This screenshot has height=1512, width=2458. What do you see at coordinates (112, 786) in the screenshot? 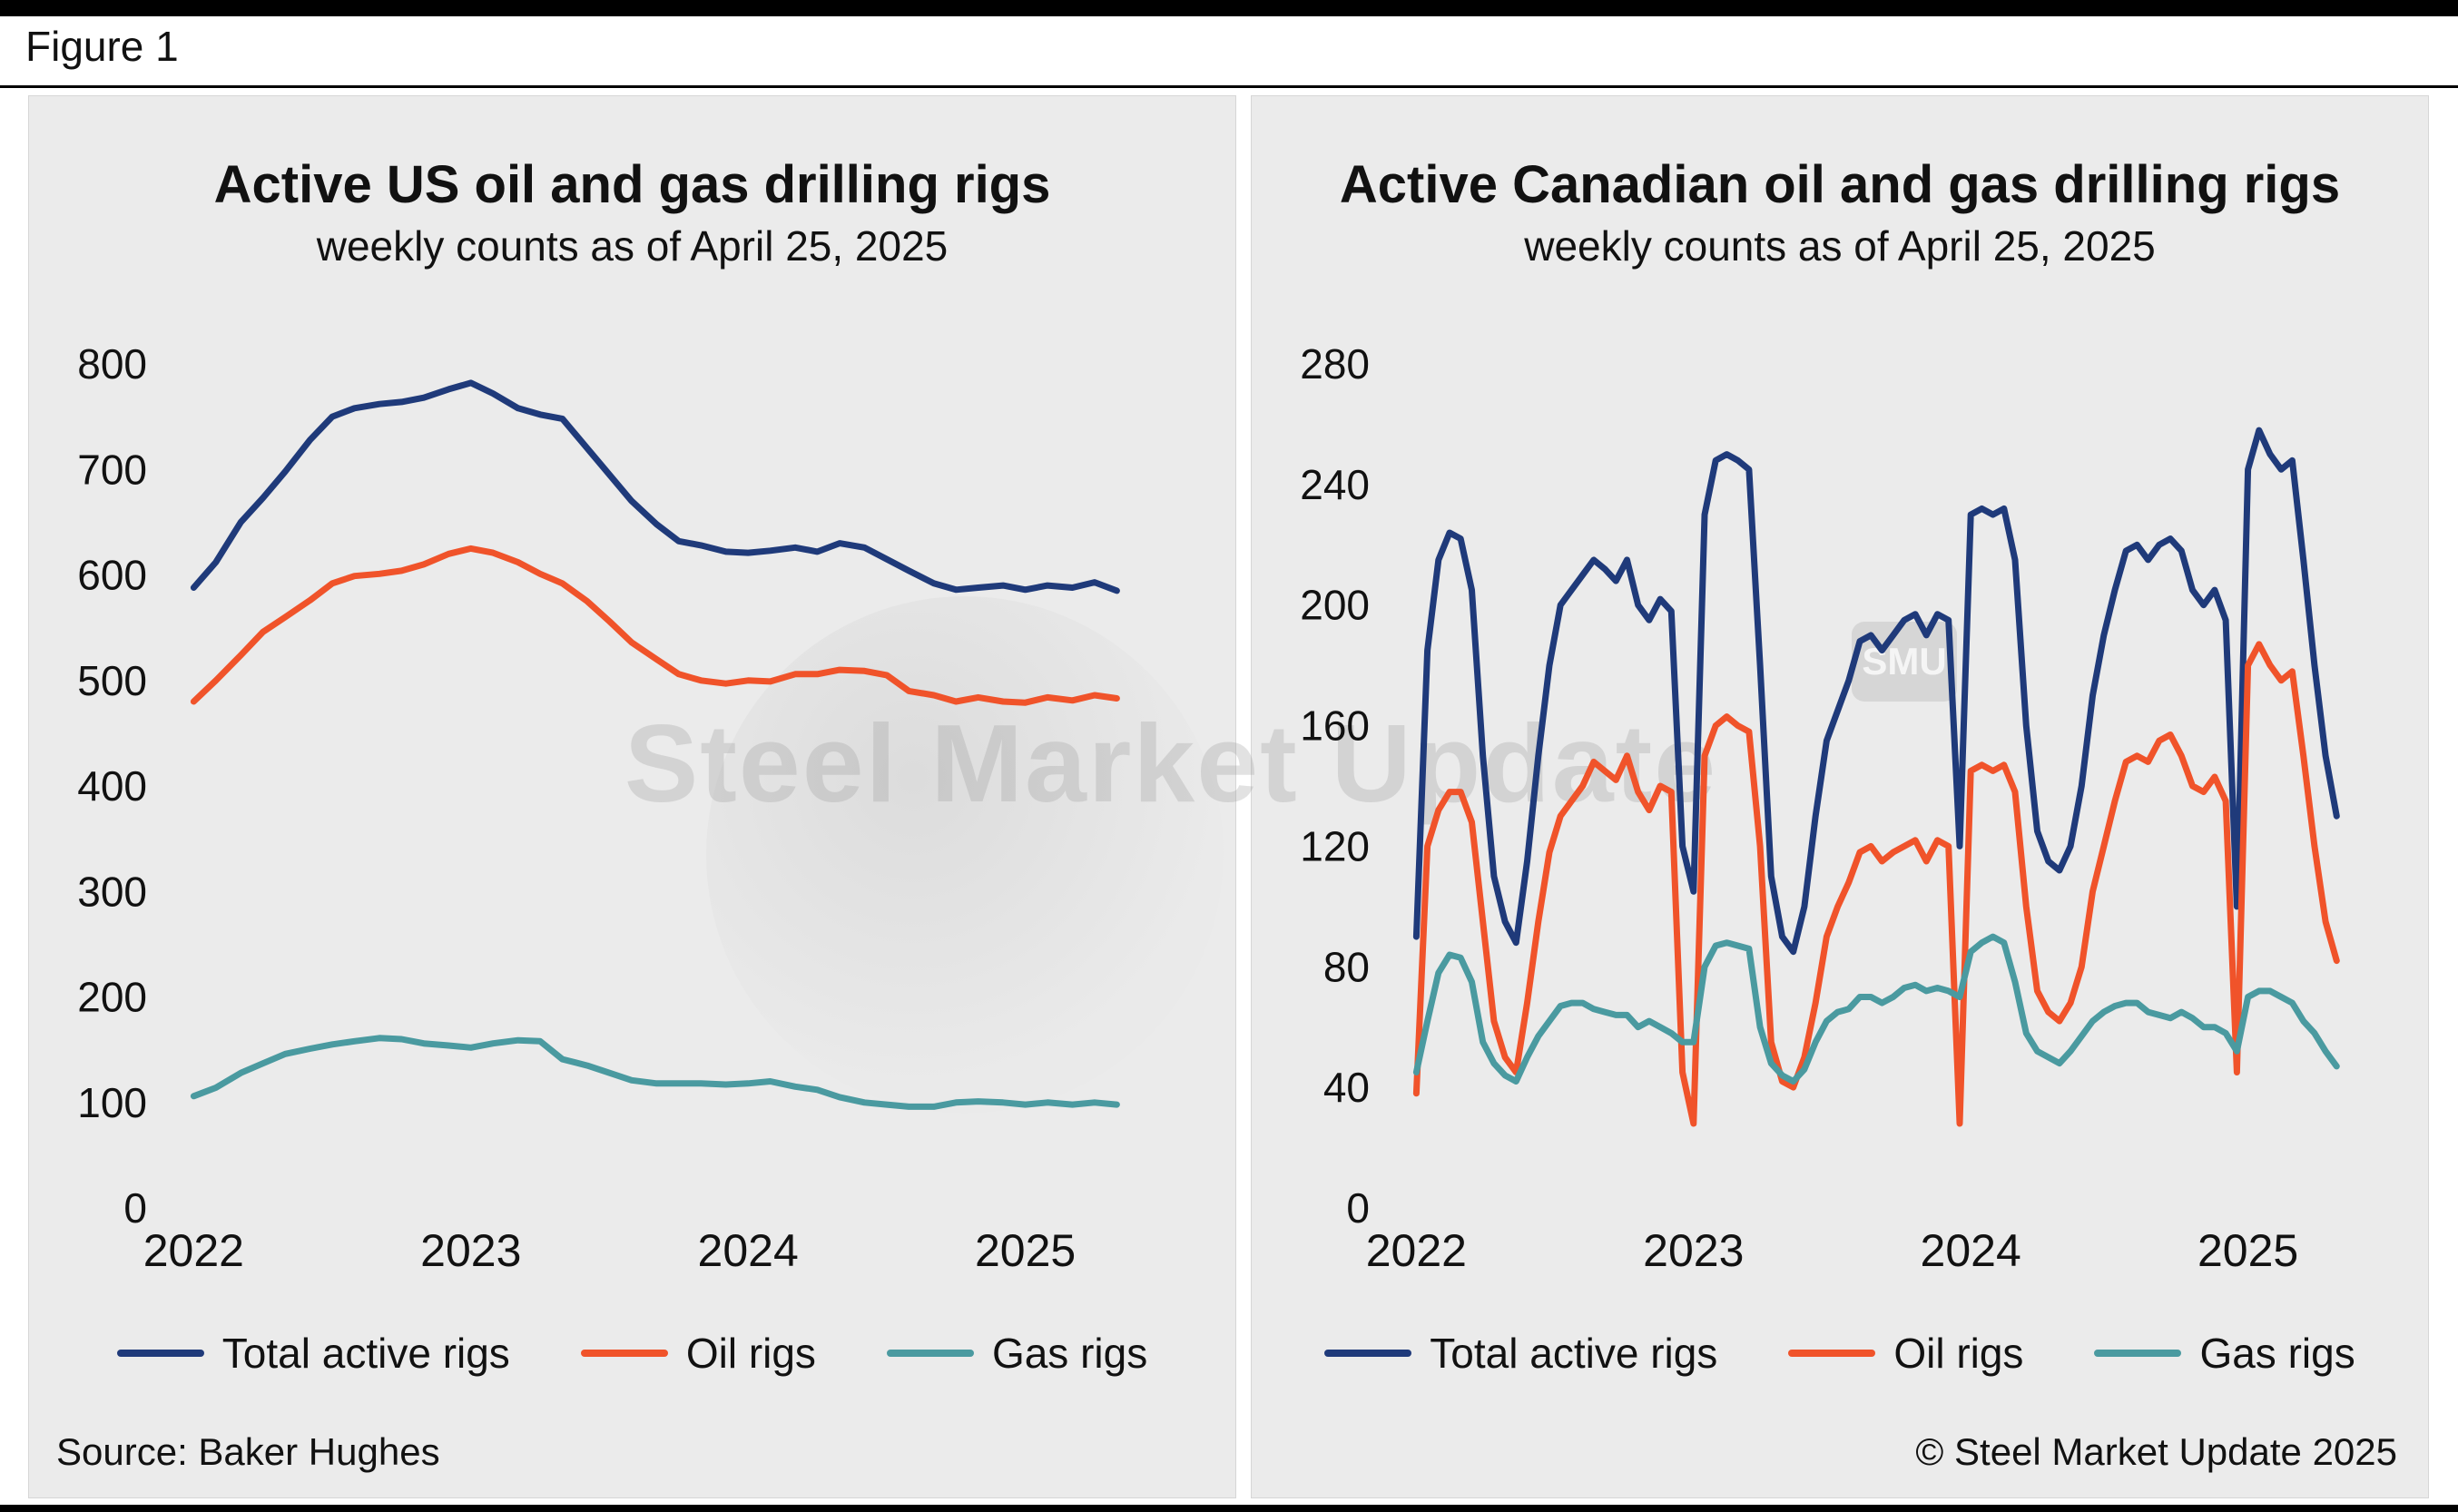
I see `y-tick-label: 400` at bounding box center [112, 786].